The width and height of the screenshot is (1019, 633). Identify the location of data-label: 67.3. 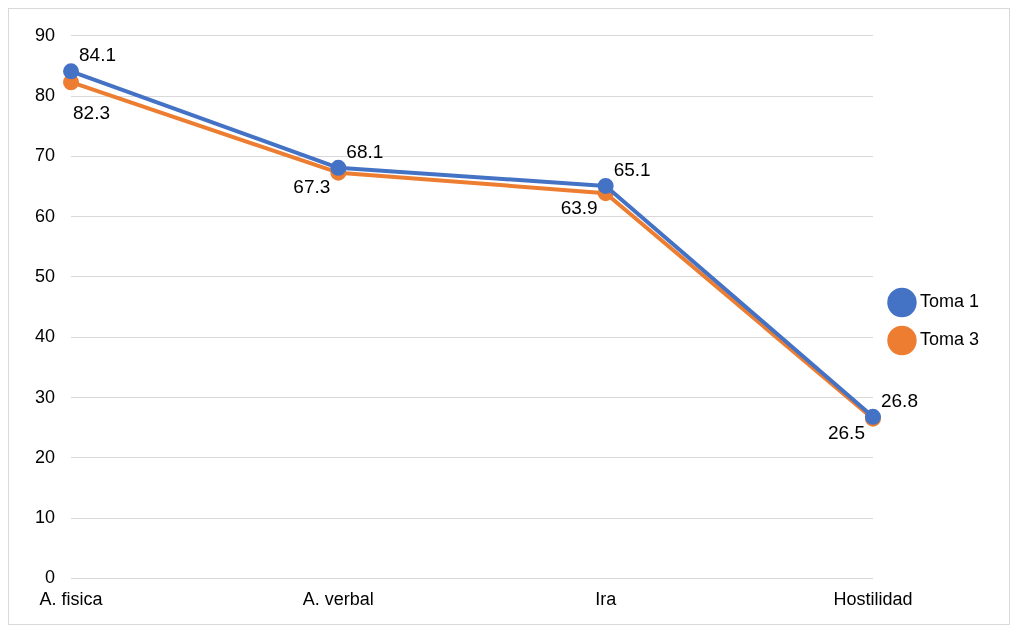
(312, 187).